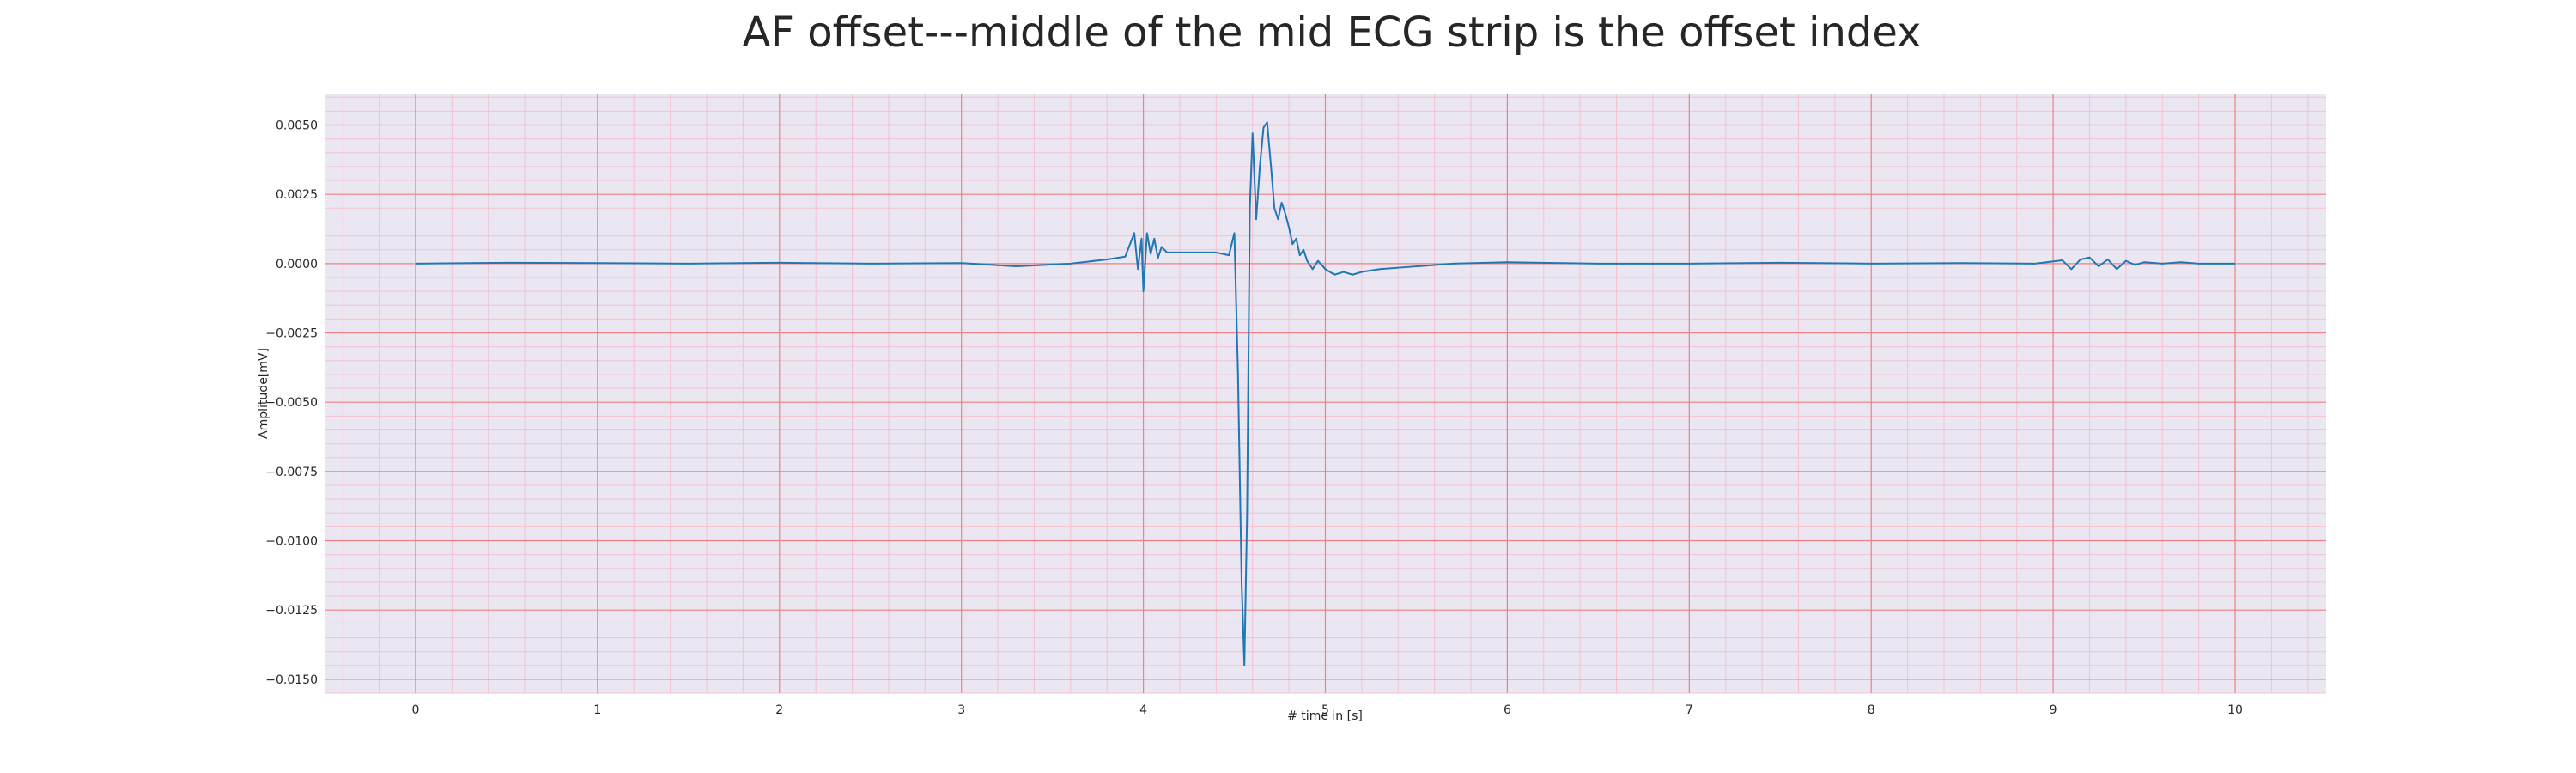  I want to click on x-tick-label: 8, so click(1872, 710).